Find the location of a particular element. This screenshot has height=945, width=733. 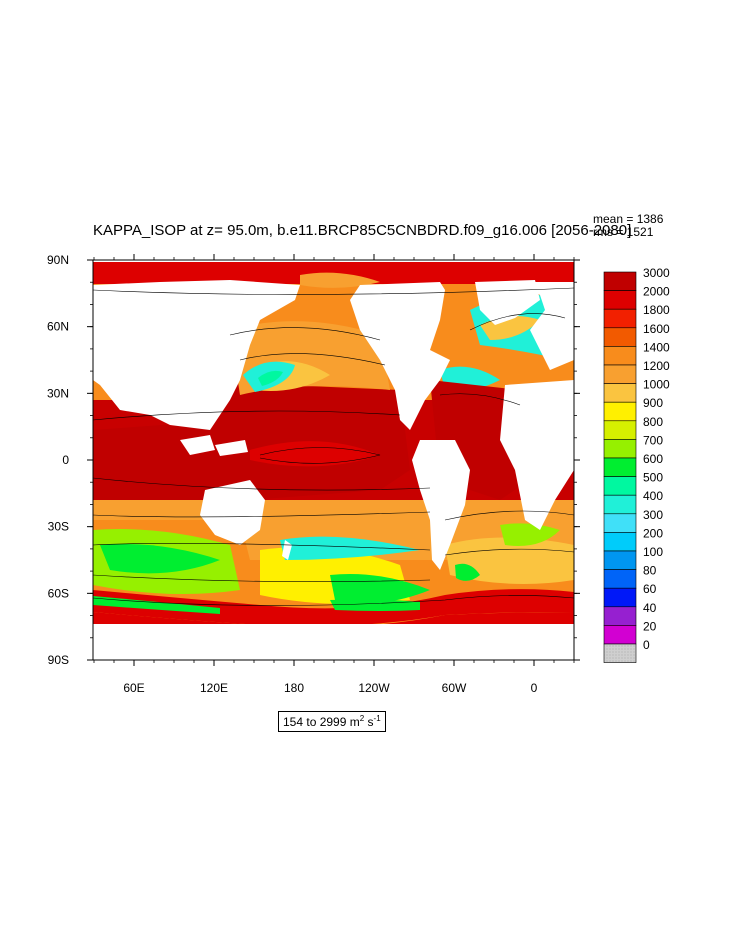

legend-level-label: 60 is located at coordinates (650, 589).